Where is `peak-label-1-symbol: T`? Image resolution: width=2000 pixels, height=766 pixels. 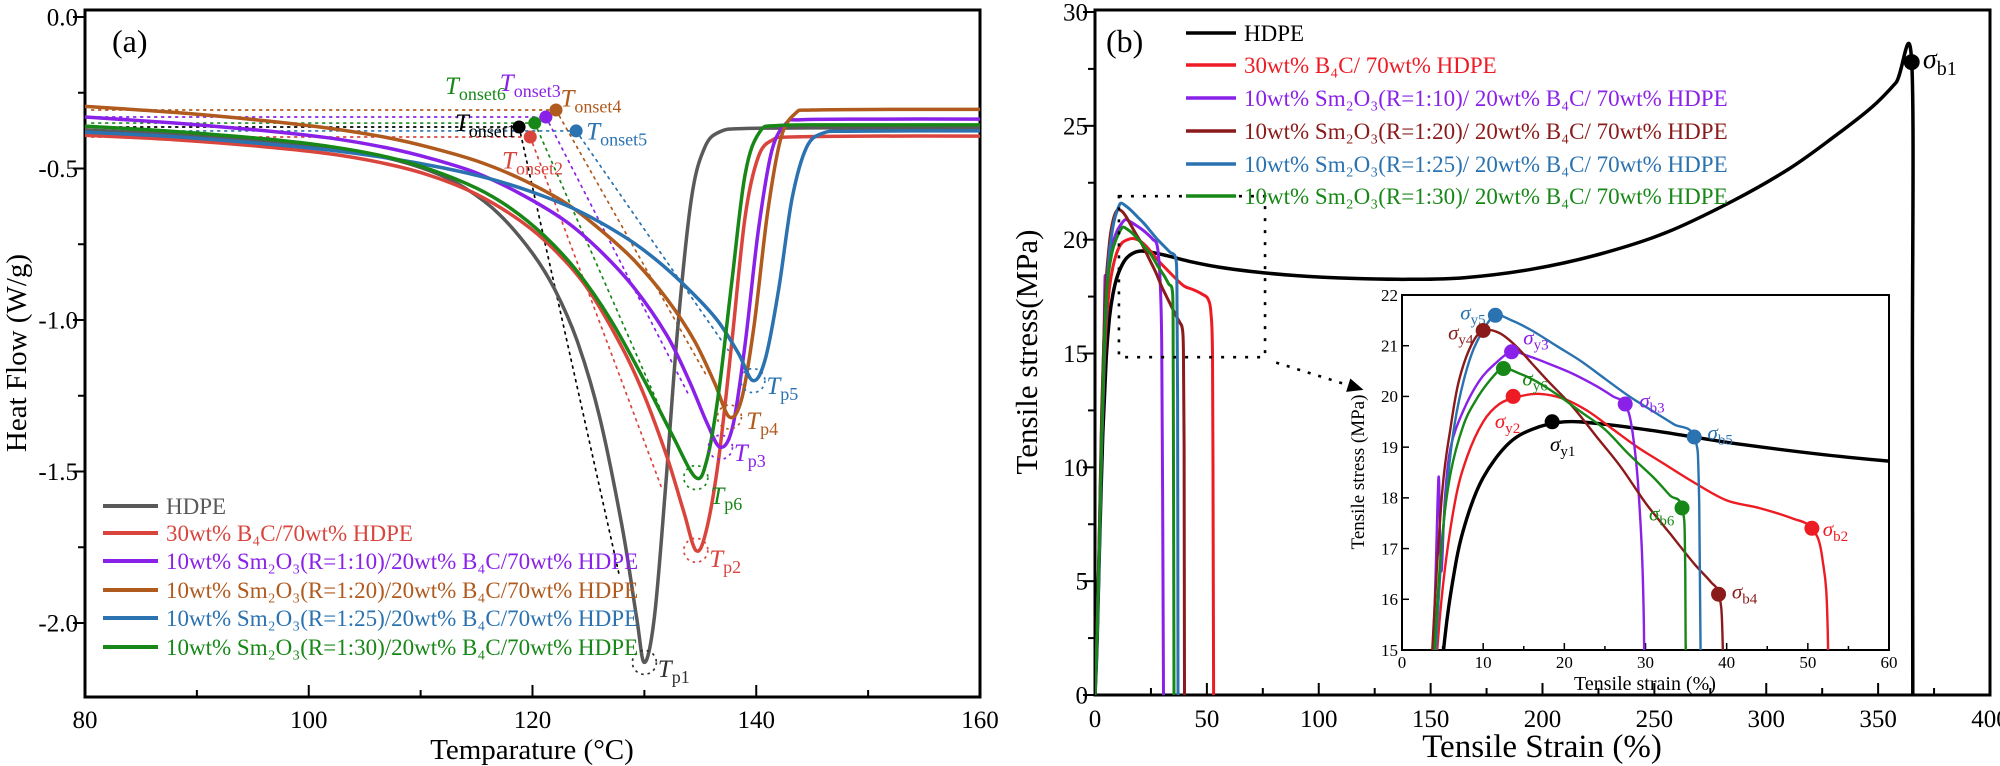
peak-label-1-symbol: T is located at coordinates (666, 669).